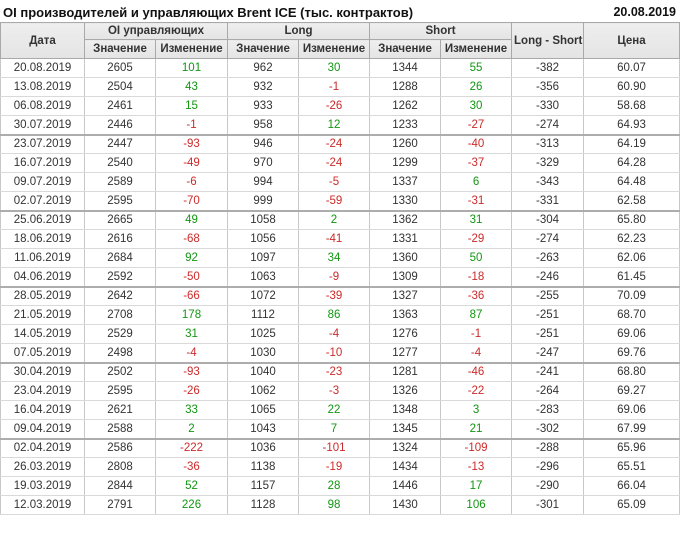 The height and width of the screenshot is (548, 680). I want to click on long-change-cell: 7, so click(334, 429).